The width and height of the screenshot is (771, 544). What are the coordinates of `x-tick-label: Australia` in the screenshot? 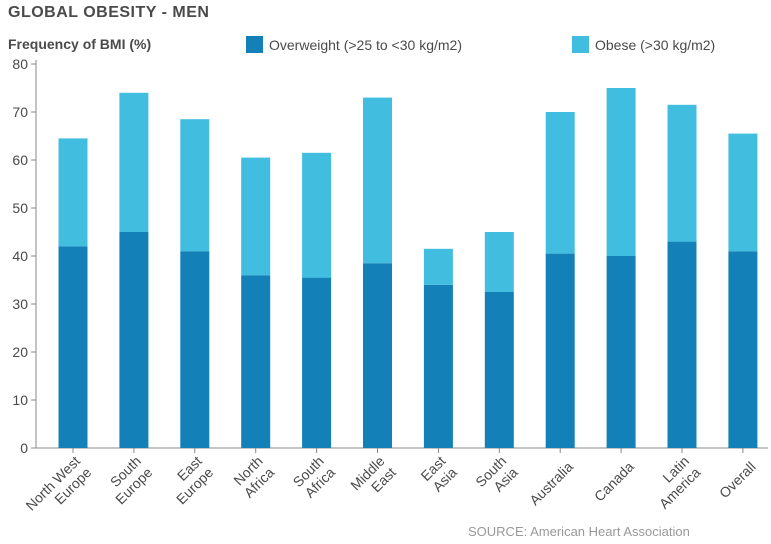 It's located at (551, 483).